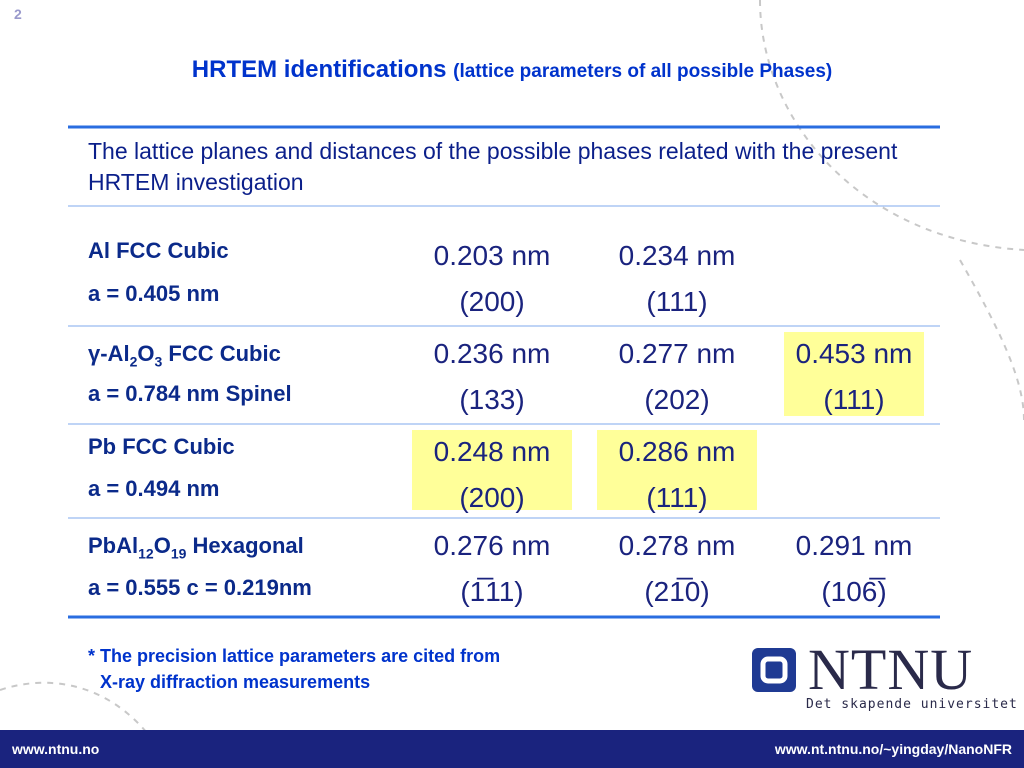  What do you see at coordinates (891, 669) in the screenshot?
I see `logo-name: NTNU` at bounding box center [891, 669].